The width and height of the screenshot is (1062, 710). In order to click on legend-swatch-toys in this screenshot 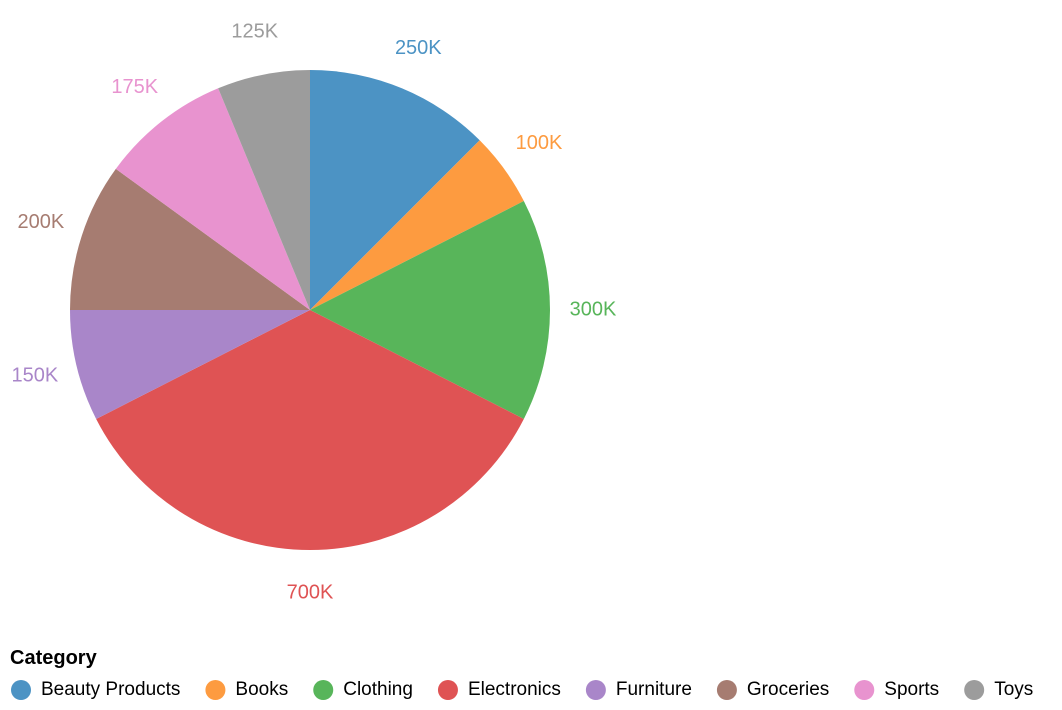, I will do `click(974, 690)`.